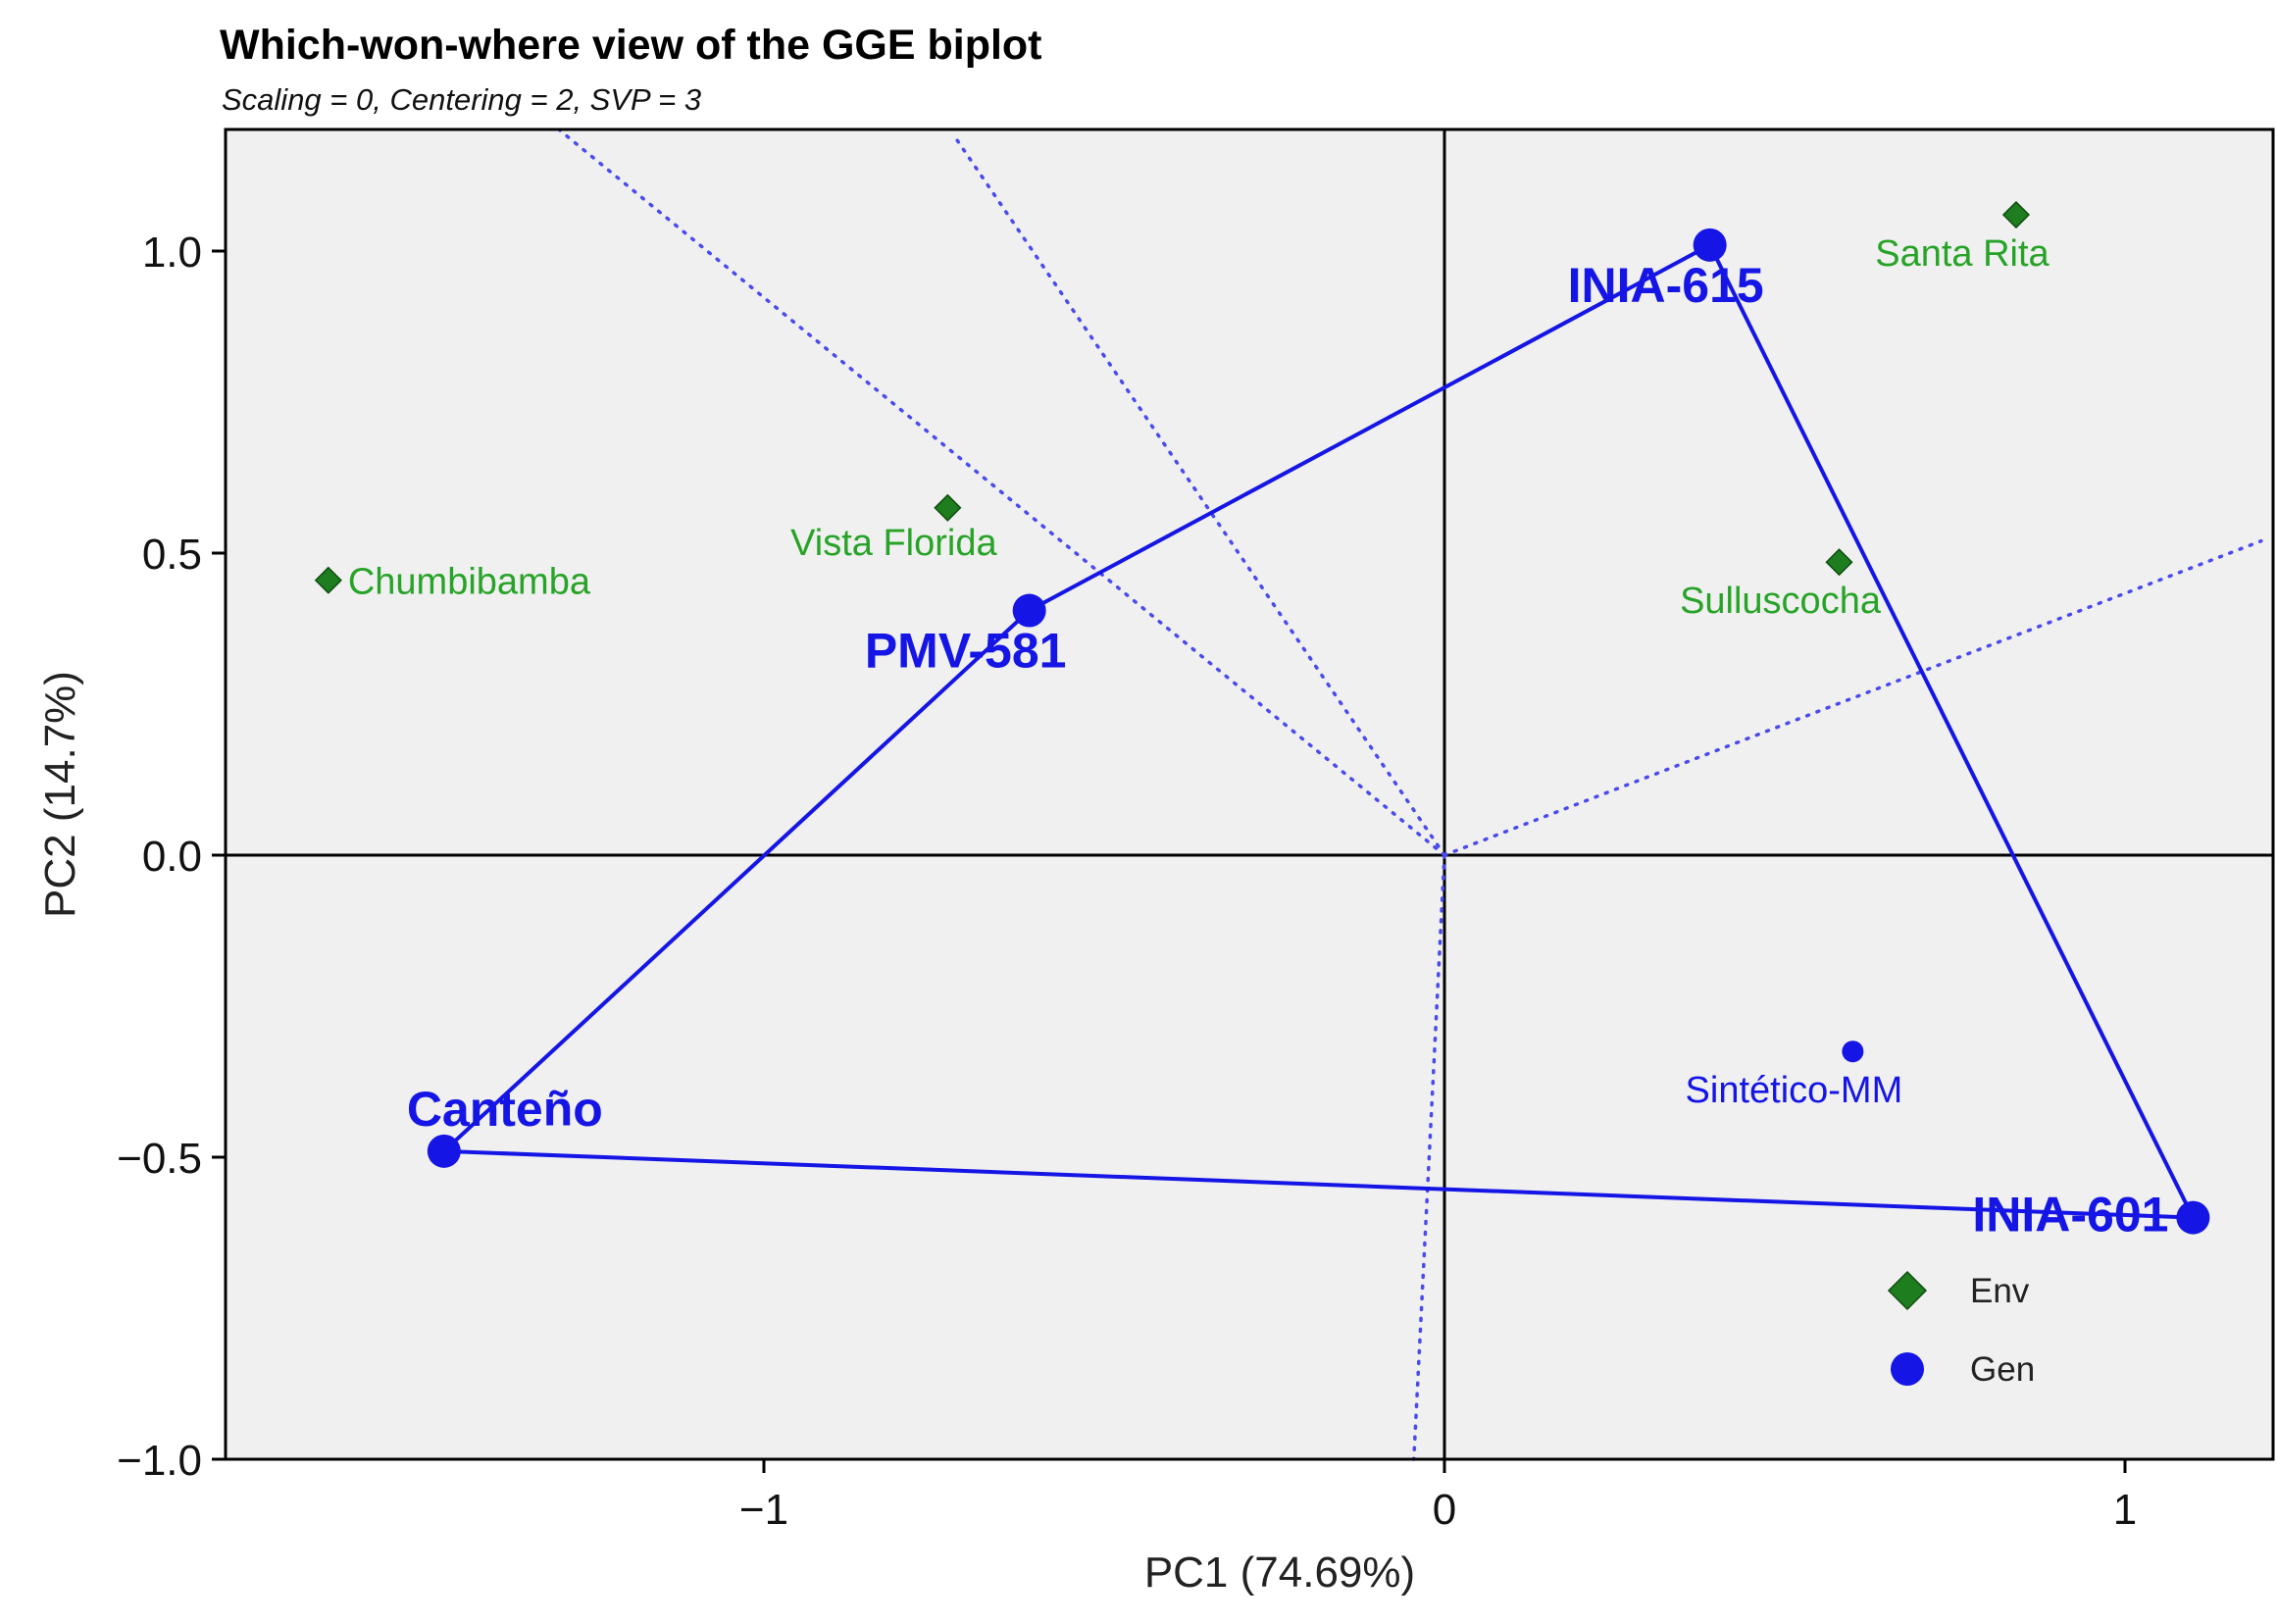  Describe the element at coordinates (469, 582) in the screenshot. I see `env-label-chumbibamba: Chumbibamba` at that location.